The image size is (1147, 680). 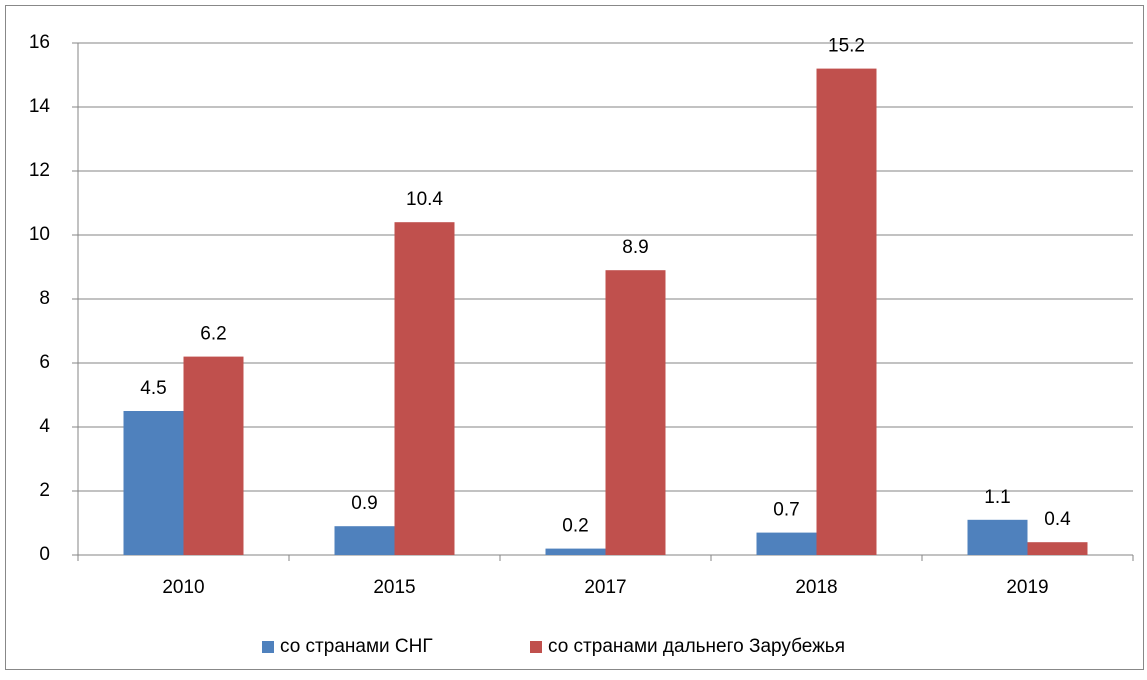 What do you see at coordinates (213, 334) in the screenshot?
I see `data-label: 6.2` at bounding box center [213, 334].